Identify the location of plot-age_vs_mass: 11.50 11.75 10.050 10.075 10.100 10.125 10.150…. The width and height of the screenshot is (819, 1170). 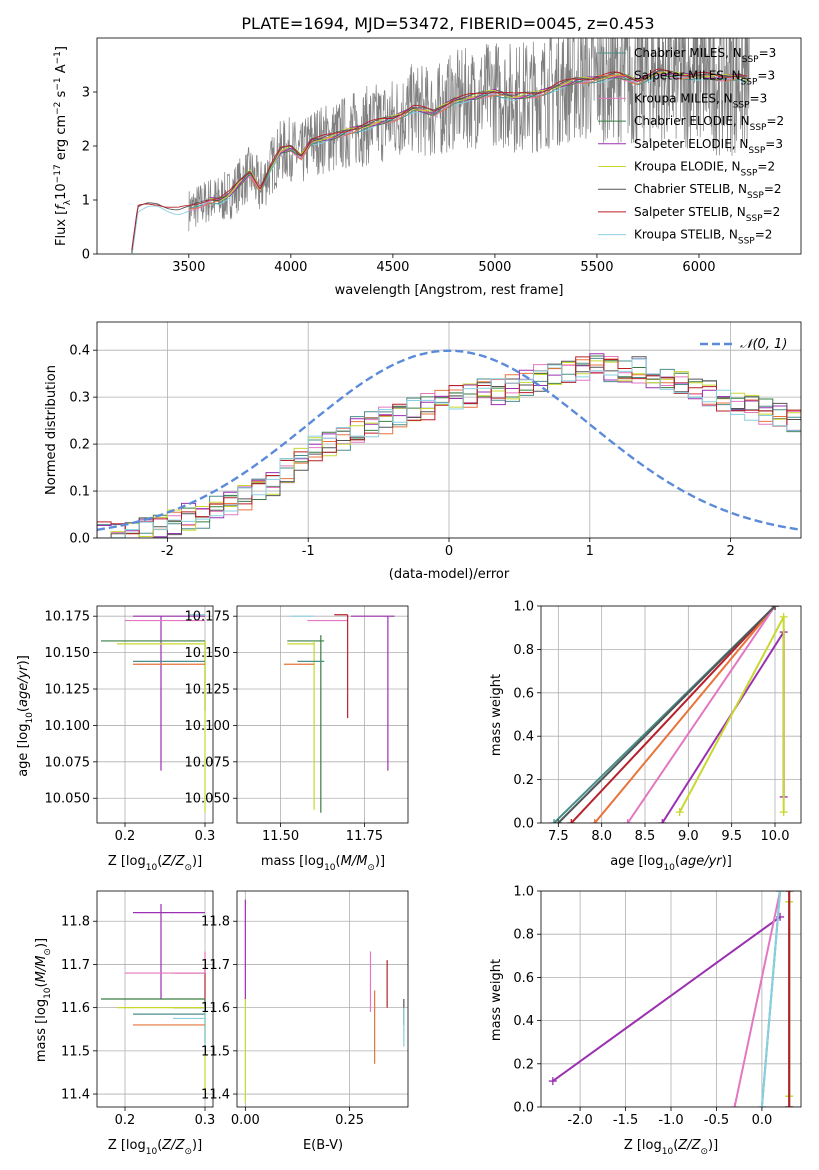
(297, 739).